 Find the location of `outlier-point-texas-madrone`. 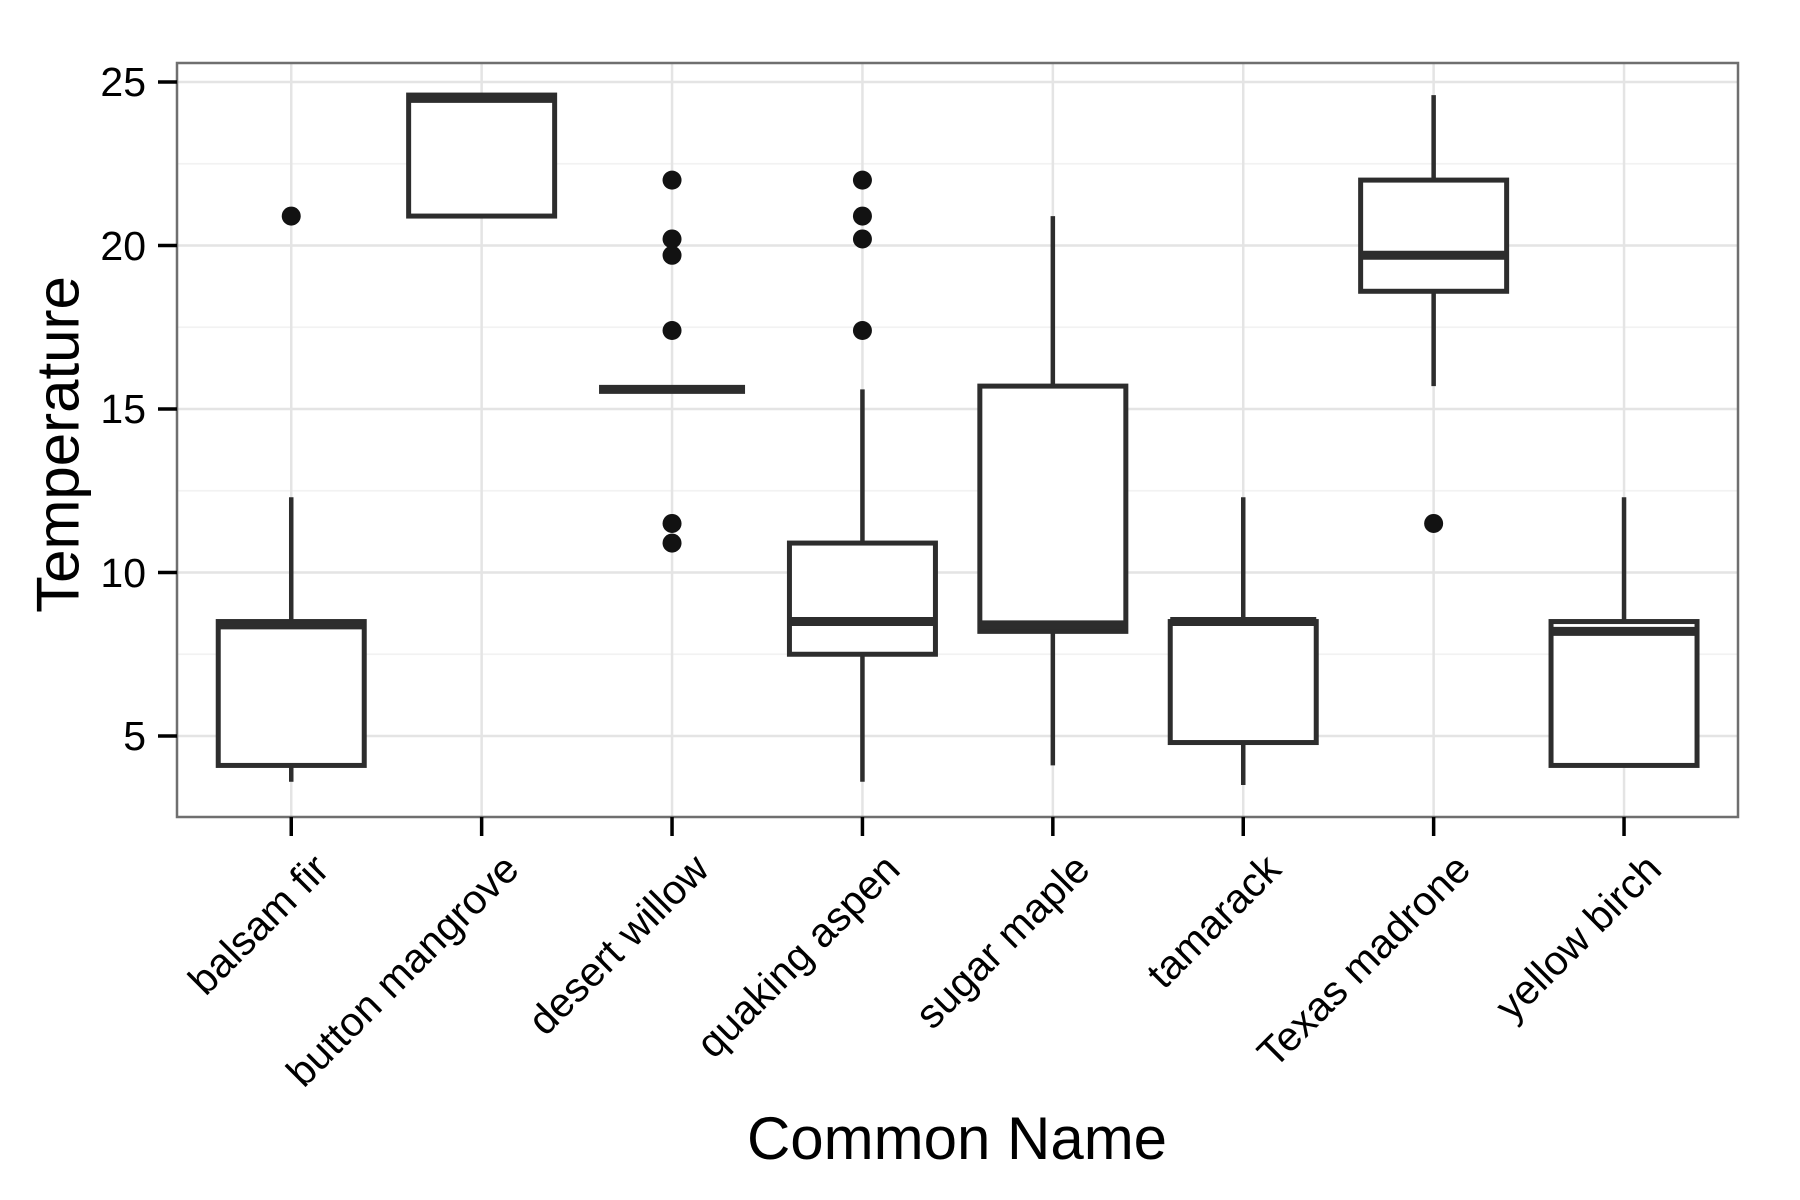

outlier-point-texas-madrone is located at coordinates (1434, 523).